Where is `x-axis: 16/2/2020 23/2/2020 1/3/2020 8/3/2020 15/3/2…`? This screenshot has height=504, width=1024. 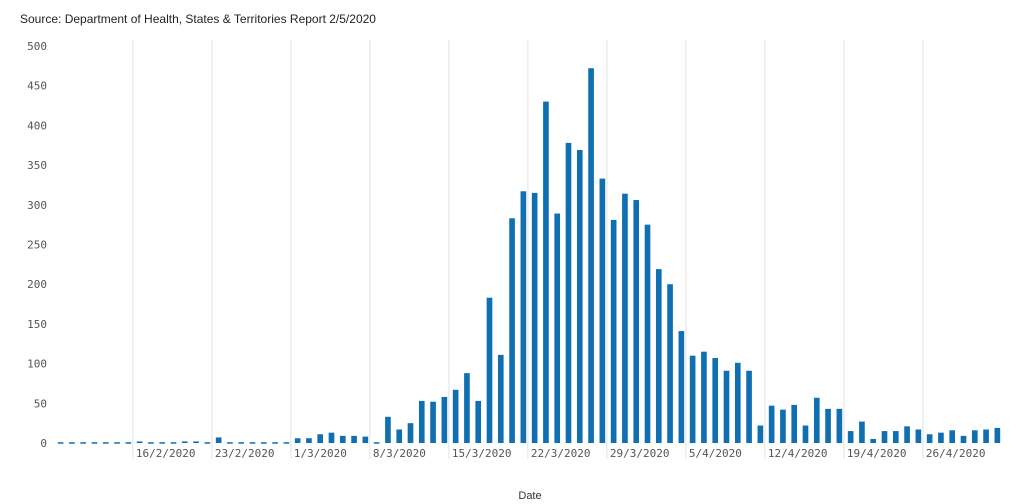
x-axis: 16/2/2020 23/2/2020 1/3/2020 8/3/2020 15/3/2… is located at coordinates (561, 453).